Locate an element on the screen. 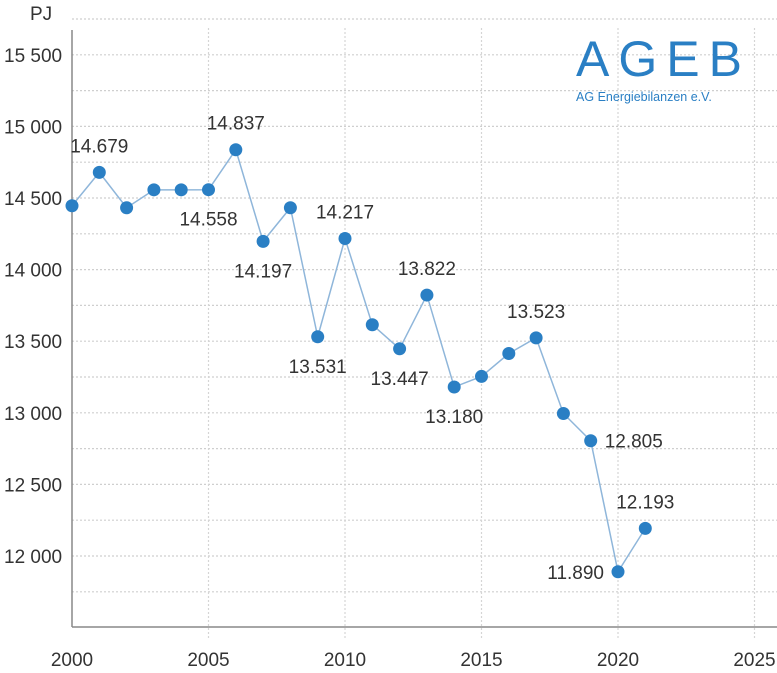 This screenshot has height=673, width=777. data-label-2013: 13.822 is located at coordinates (427, 269).